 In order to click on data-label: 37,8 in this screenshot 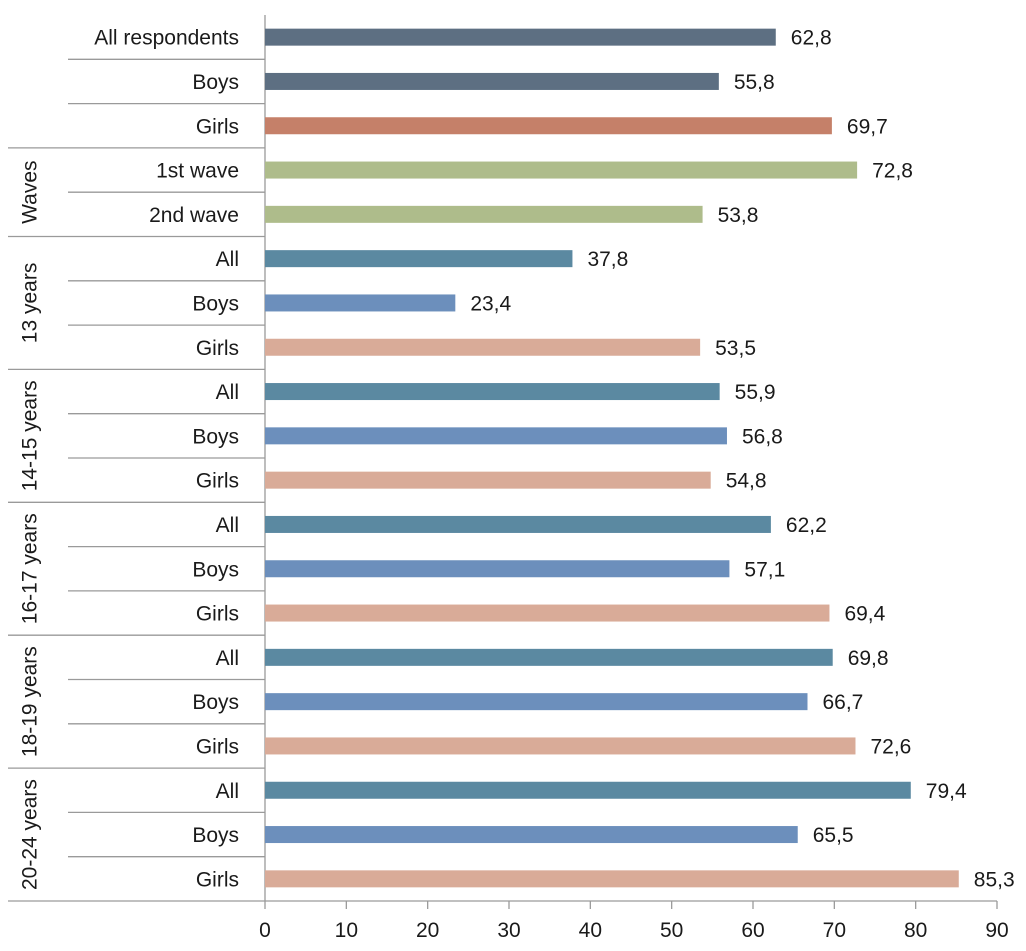, I will do `click(607, 259)`.